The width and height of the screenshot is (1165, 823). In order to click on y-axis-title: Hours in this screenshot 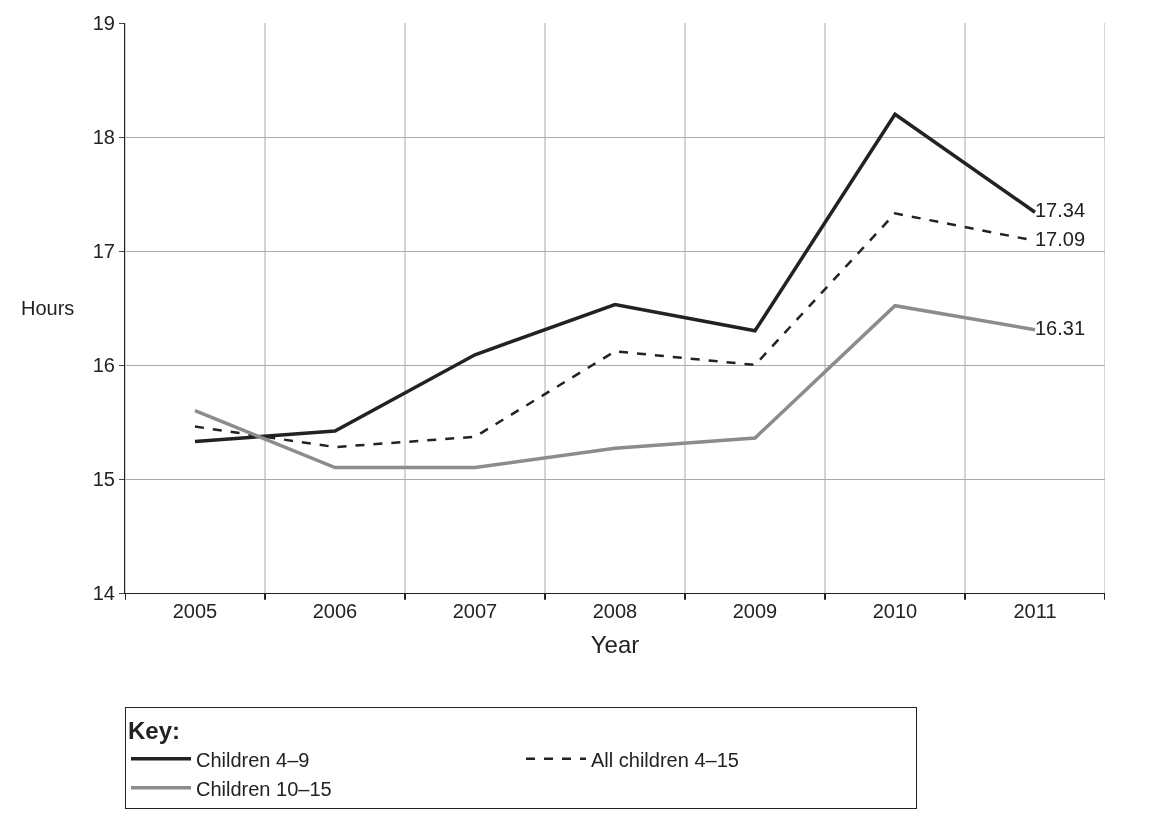, I will do `click(48, 308)`.